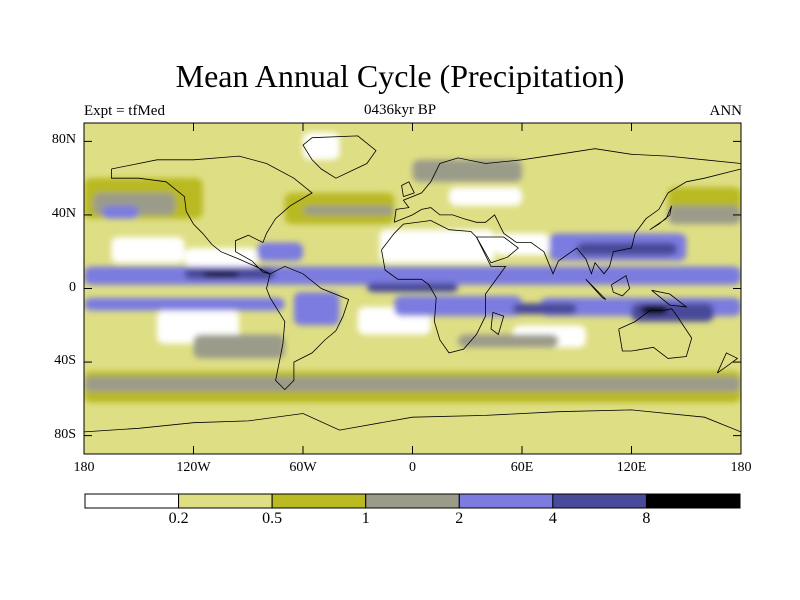  Describe the element at coordinates (631, 467) in the screenshot. I see `lon-tick-label: 120E` at that location.